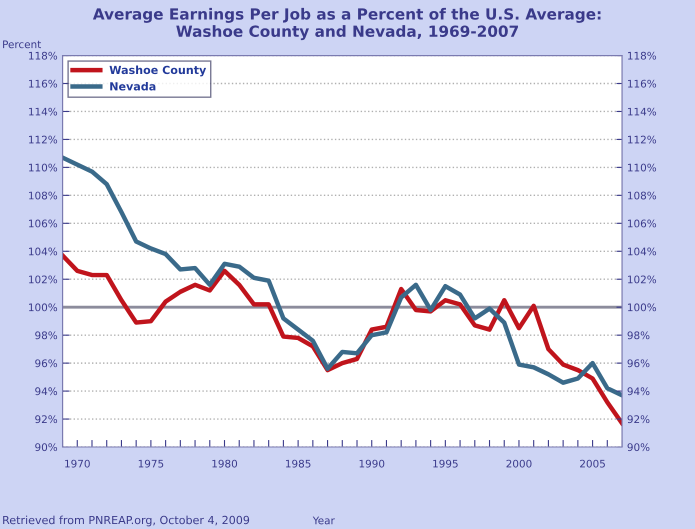 The width and height of the screenshot is (695, 529). What do you see at coordinates (519, 464) in the screenshot?
I see `x-tick-label: 2000` at bounding box center [519, 464].